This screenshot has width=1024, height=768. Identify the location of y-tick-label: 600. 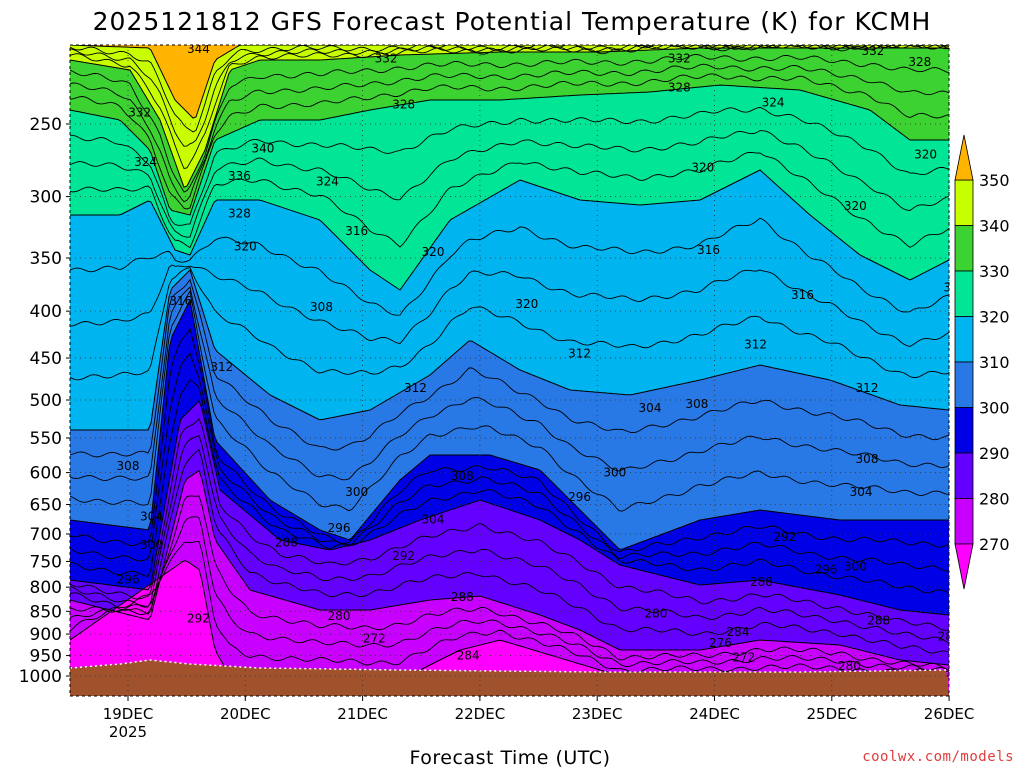
(46, 474).